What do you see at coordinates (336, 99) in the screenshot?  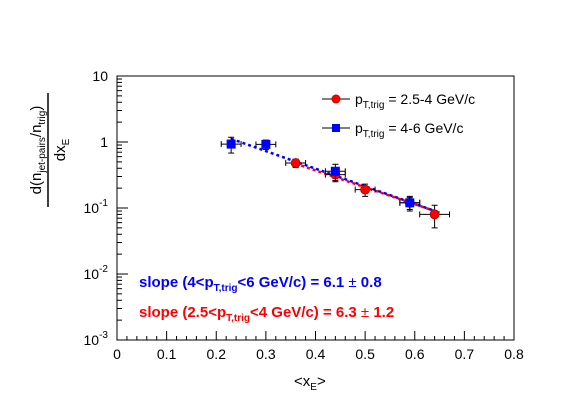 I see `legend-marker-circle` at bounding box center [336, 99].